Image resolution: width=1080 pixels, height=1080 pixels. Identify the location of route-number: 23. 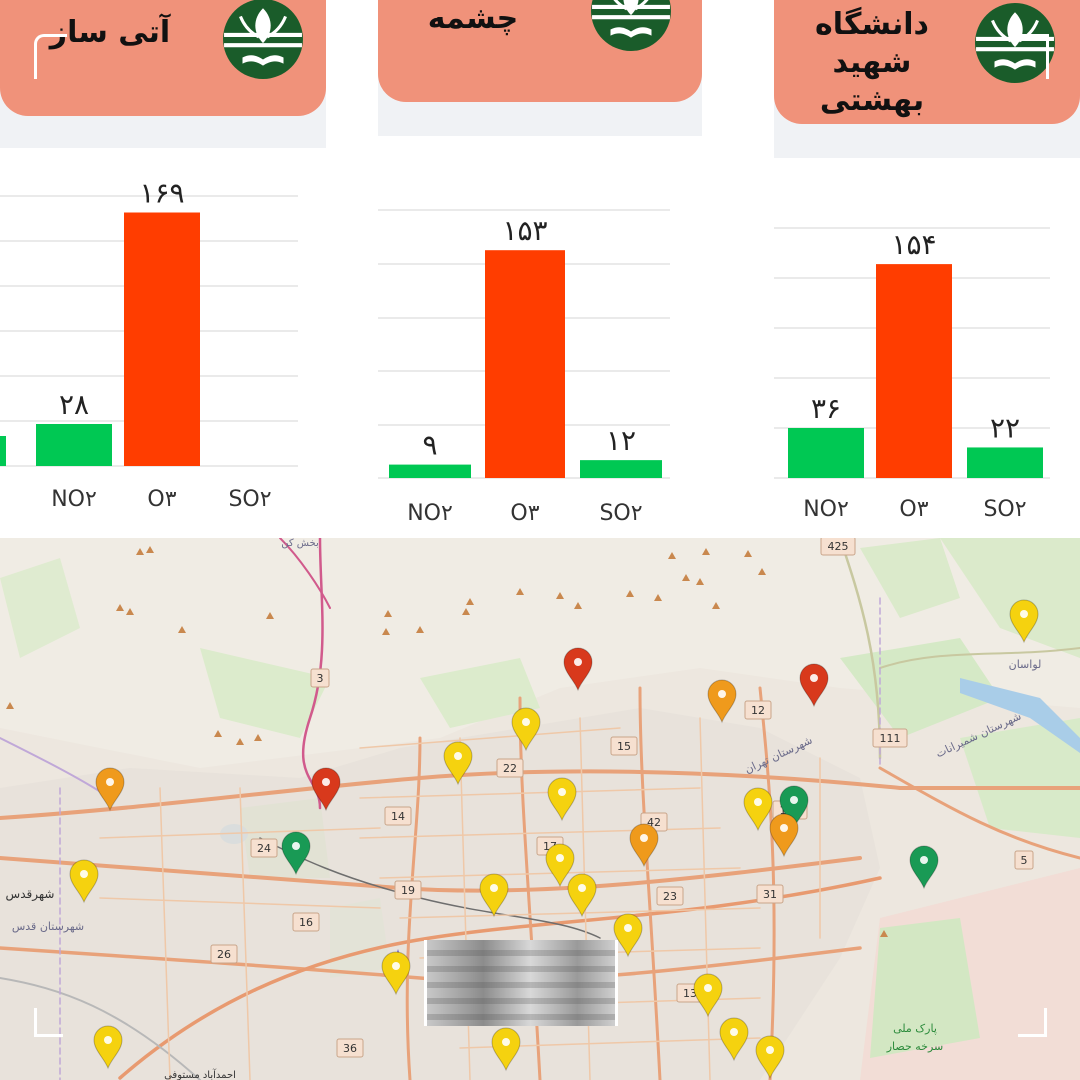
(670, 896).